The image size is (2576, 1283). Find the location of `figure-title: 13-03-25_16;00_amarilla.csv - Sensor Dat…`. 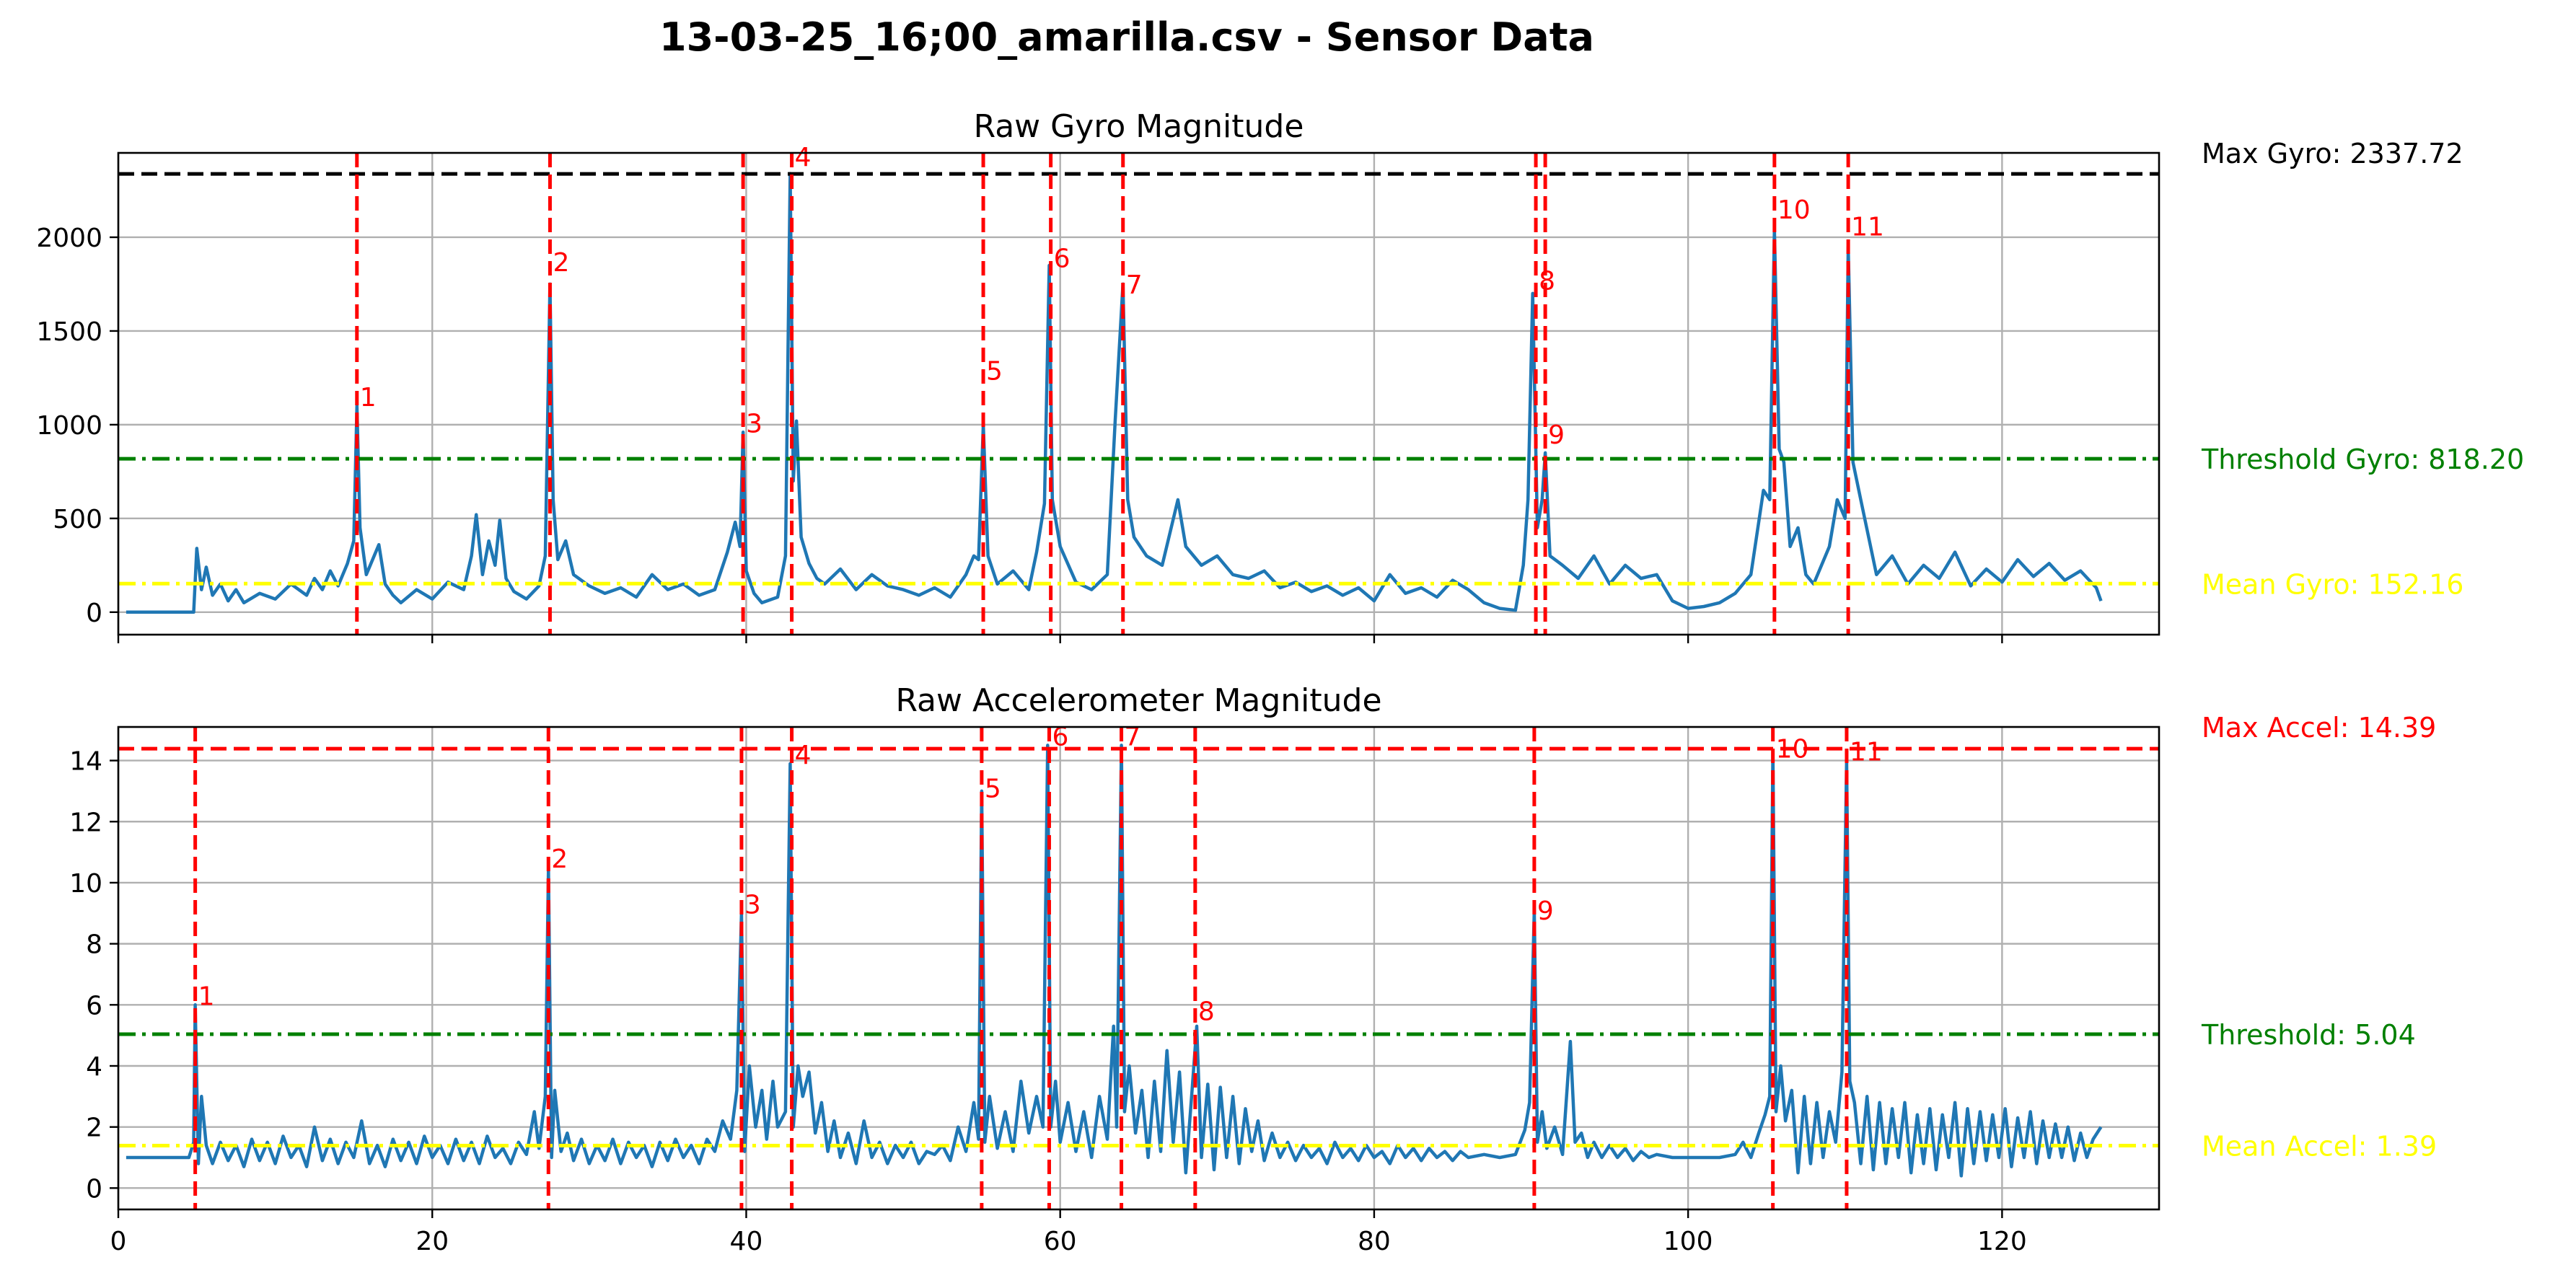

figure-title: 13-03-25_16;00_amarilla.csv - Sensor Dat… is located at coordinates (1126, 37).